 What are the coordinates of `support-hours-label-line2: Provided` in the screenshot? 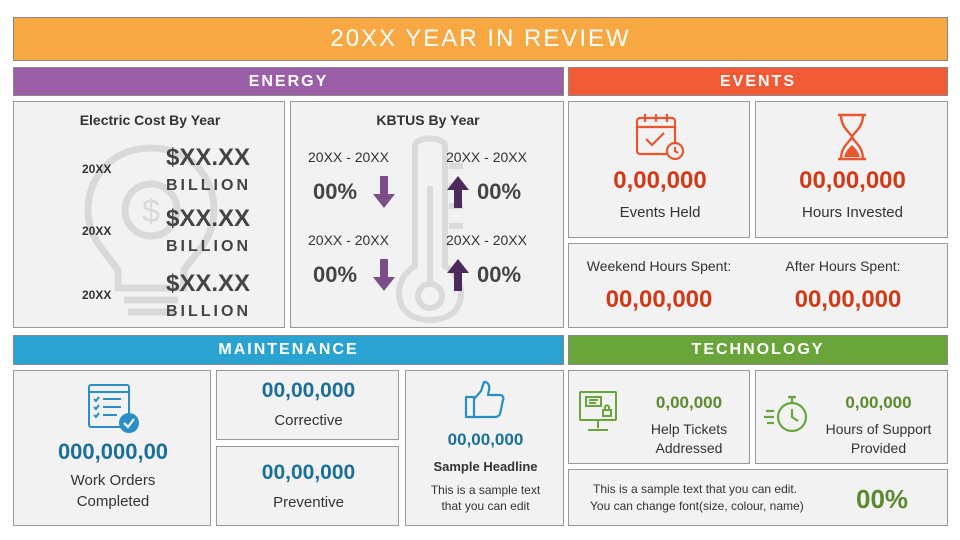 It's located at (878, 448).